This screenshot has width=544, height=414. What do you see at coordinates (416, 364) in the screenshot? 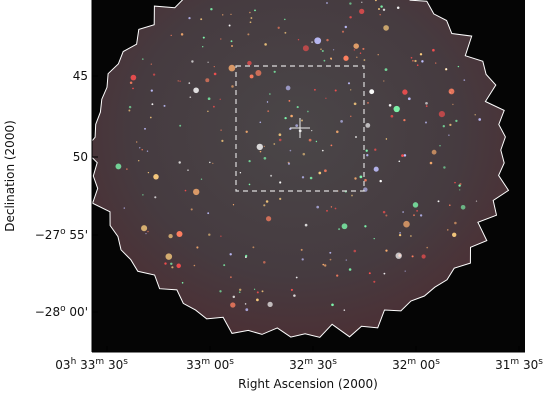
I see `x-tick-label: 32m 00s` at bounding box center [416, 364].